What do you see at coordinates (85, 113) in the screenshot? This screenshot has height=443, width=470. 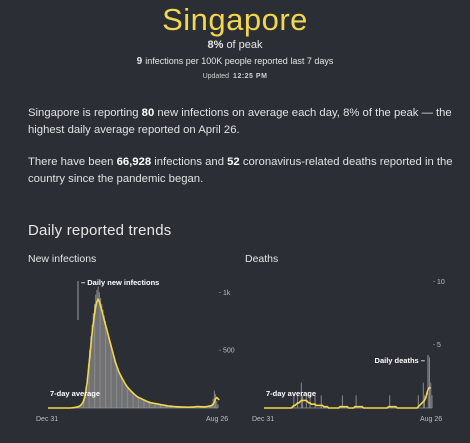 I see `p1-text-a: Singapore is reporting` at bounding box center [85, 113].